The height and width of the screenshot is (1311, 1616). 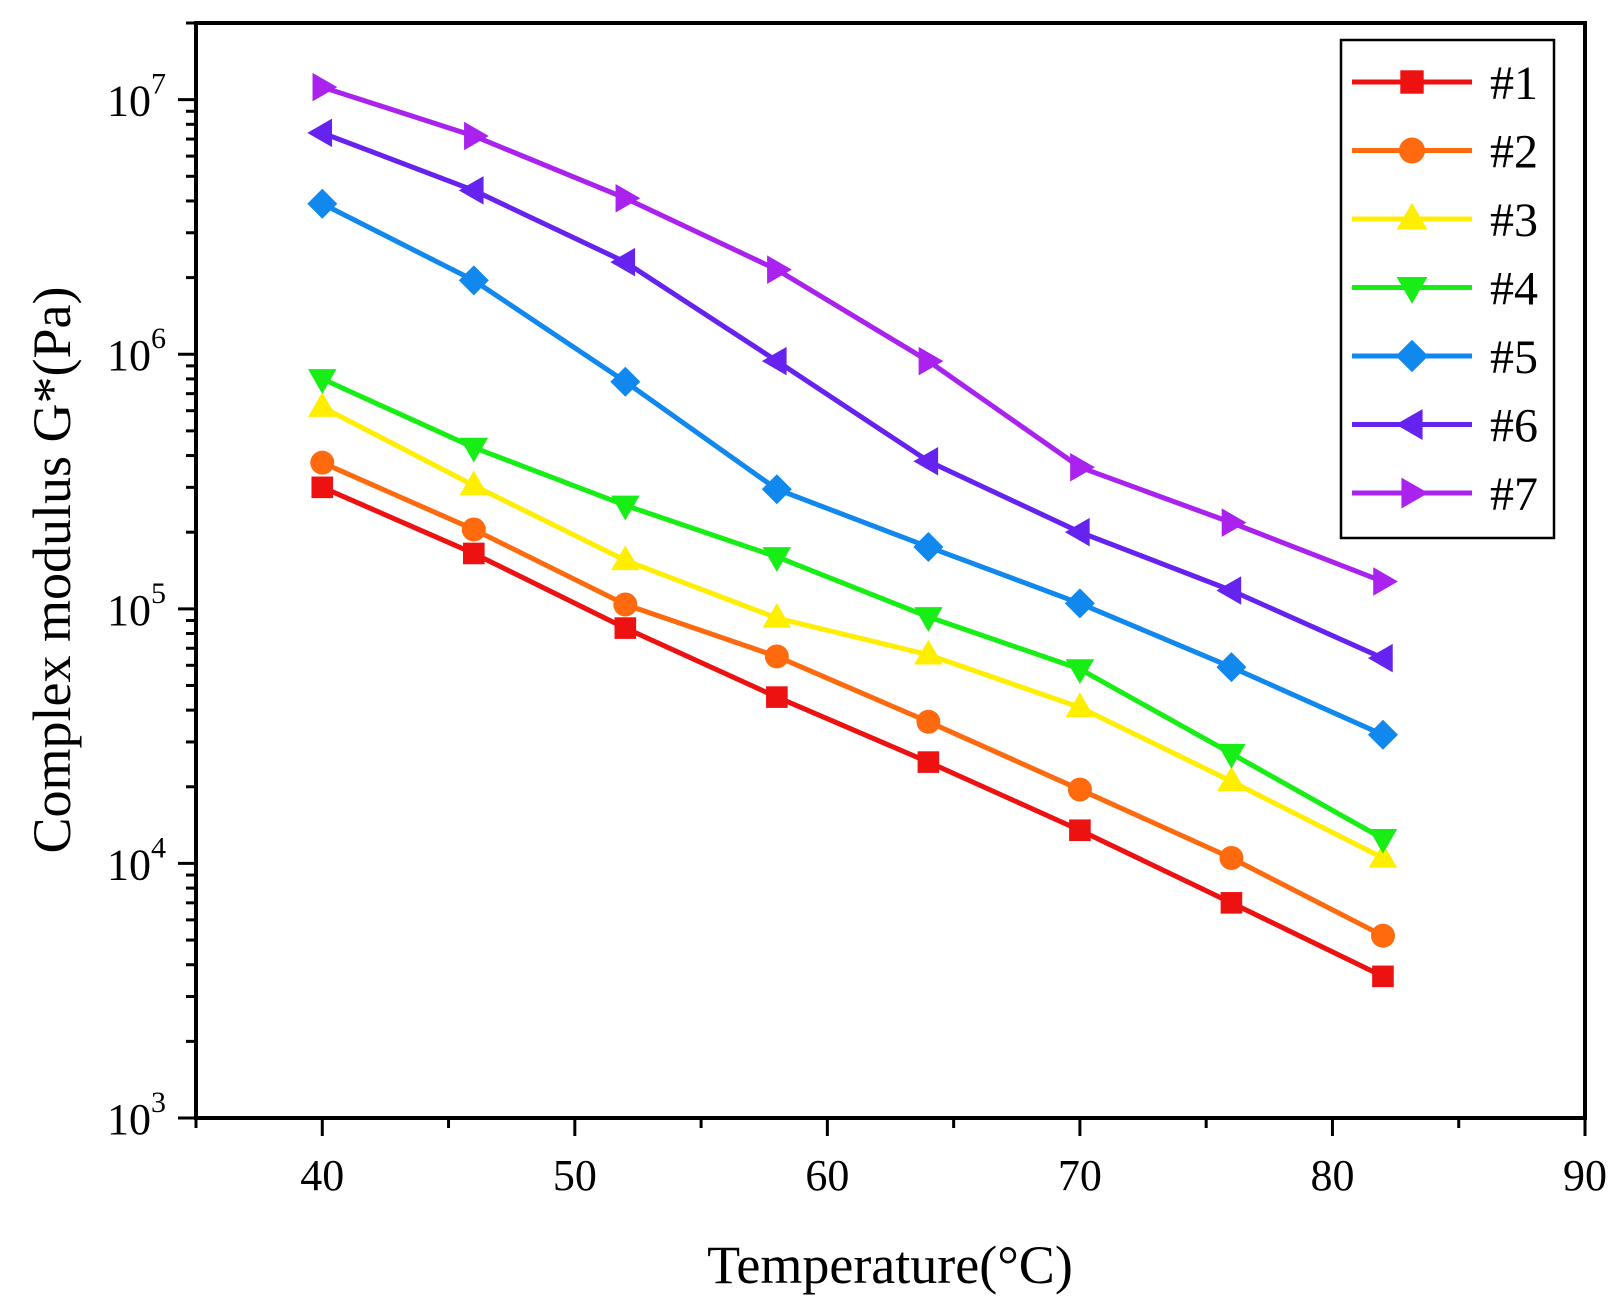 I want to click on y-tick-exponent: 4, so click(x=158, y=847).